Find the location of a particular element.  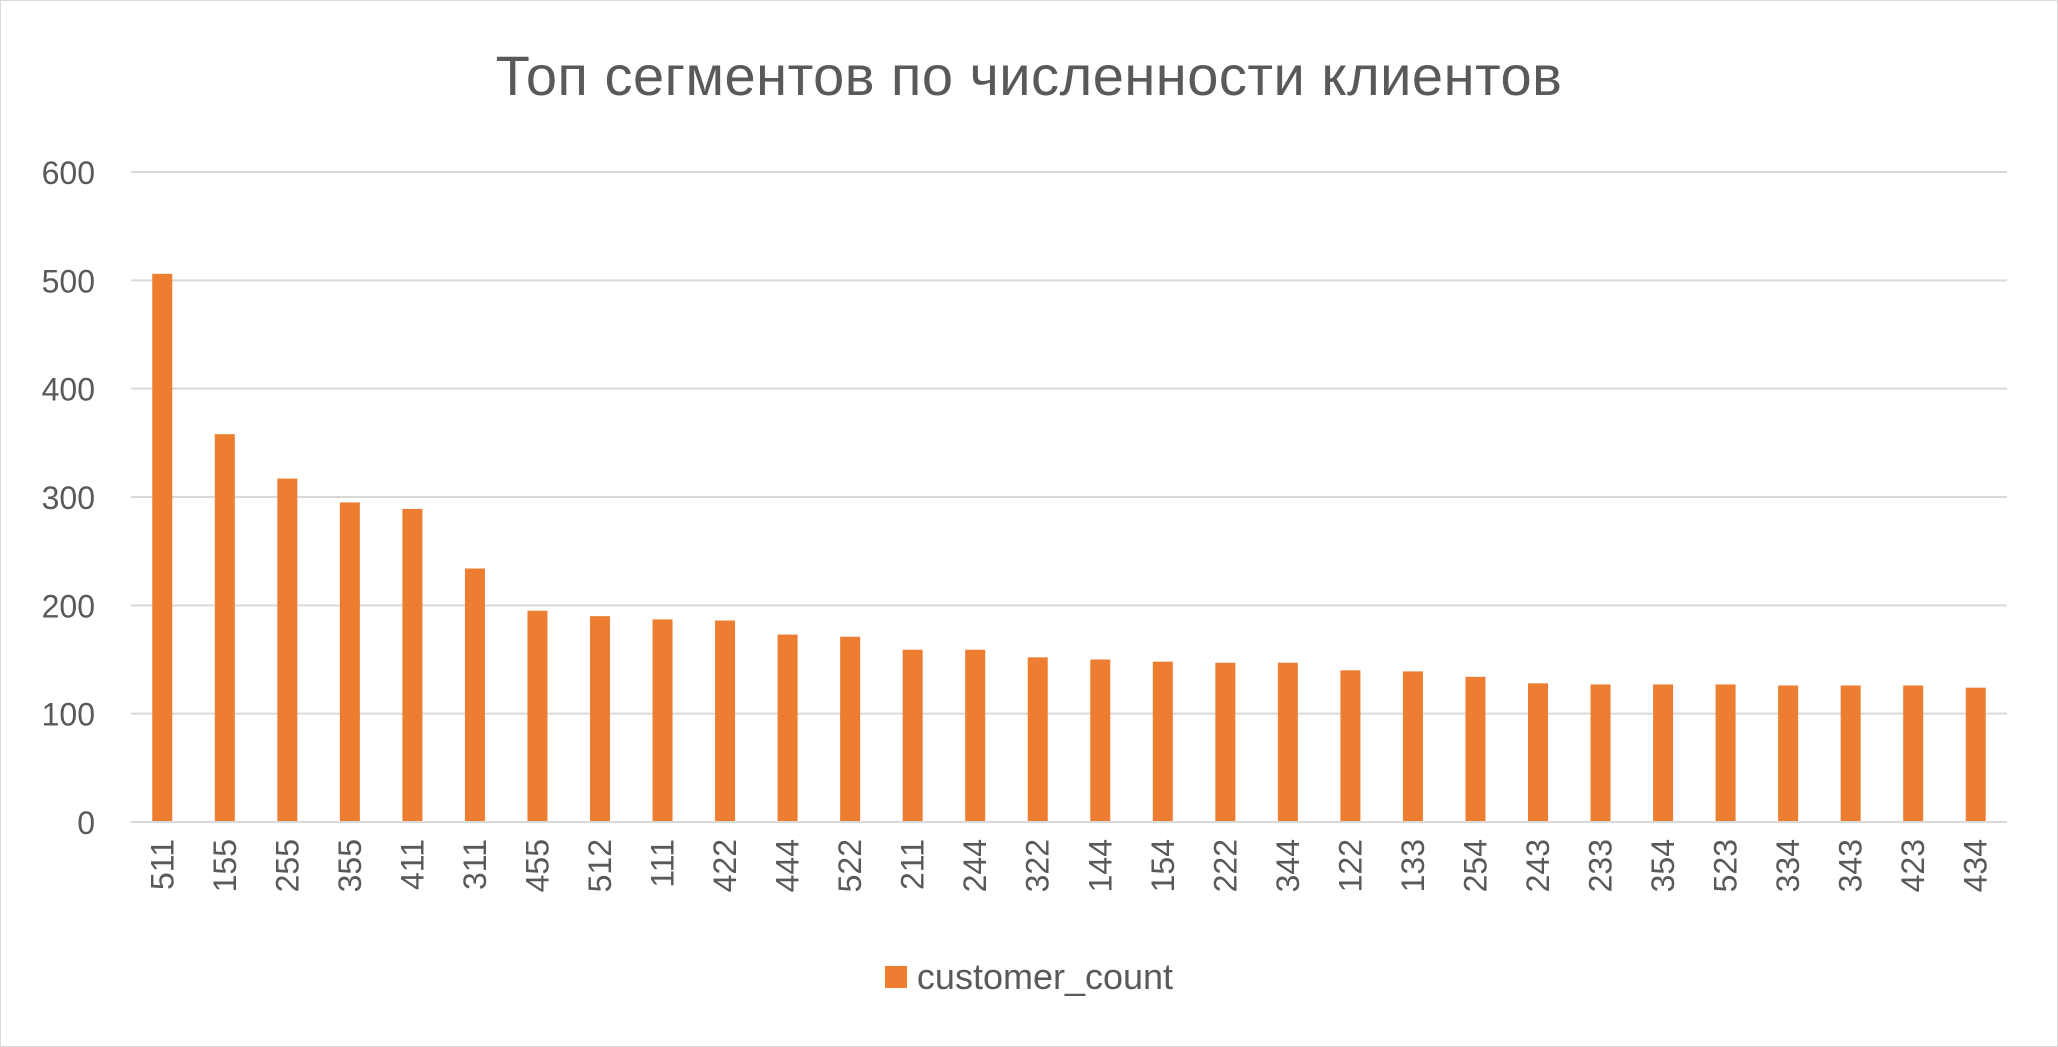

x-tick-label: 511 is located at coordinates (162, 864).